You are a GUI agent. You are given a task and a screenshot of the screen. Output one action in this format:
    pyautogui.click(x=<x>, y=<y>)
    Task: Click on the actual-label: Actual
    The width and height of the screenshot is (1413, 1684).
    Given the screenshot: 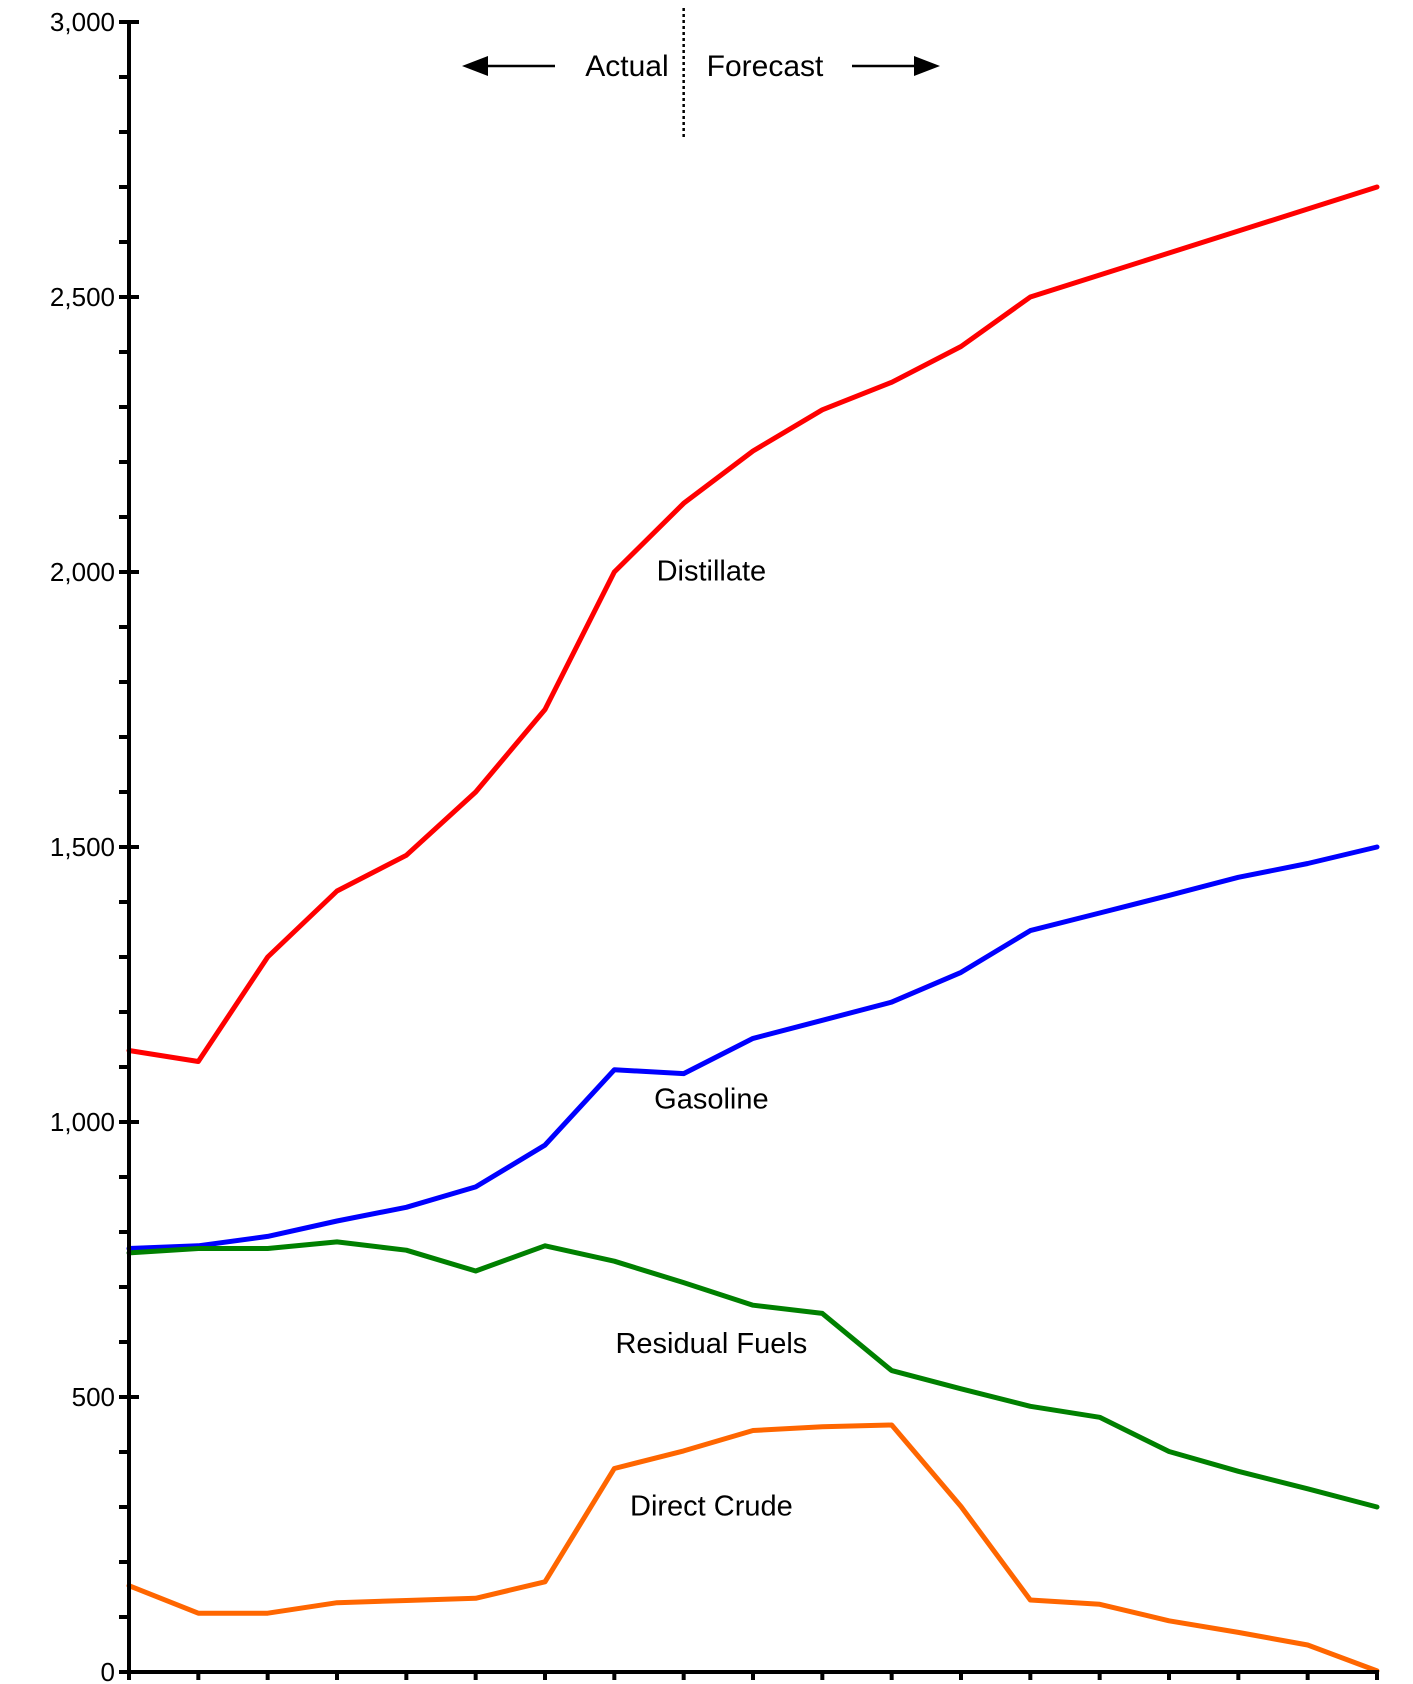 What is the action you would take?
    pyautogui.click(x=626, y=66)
    